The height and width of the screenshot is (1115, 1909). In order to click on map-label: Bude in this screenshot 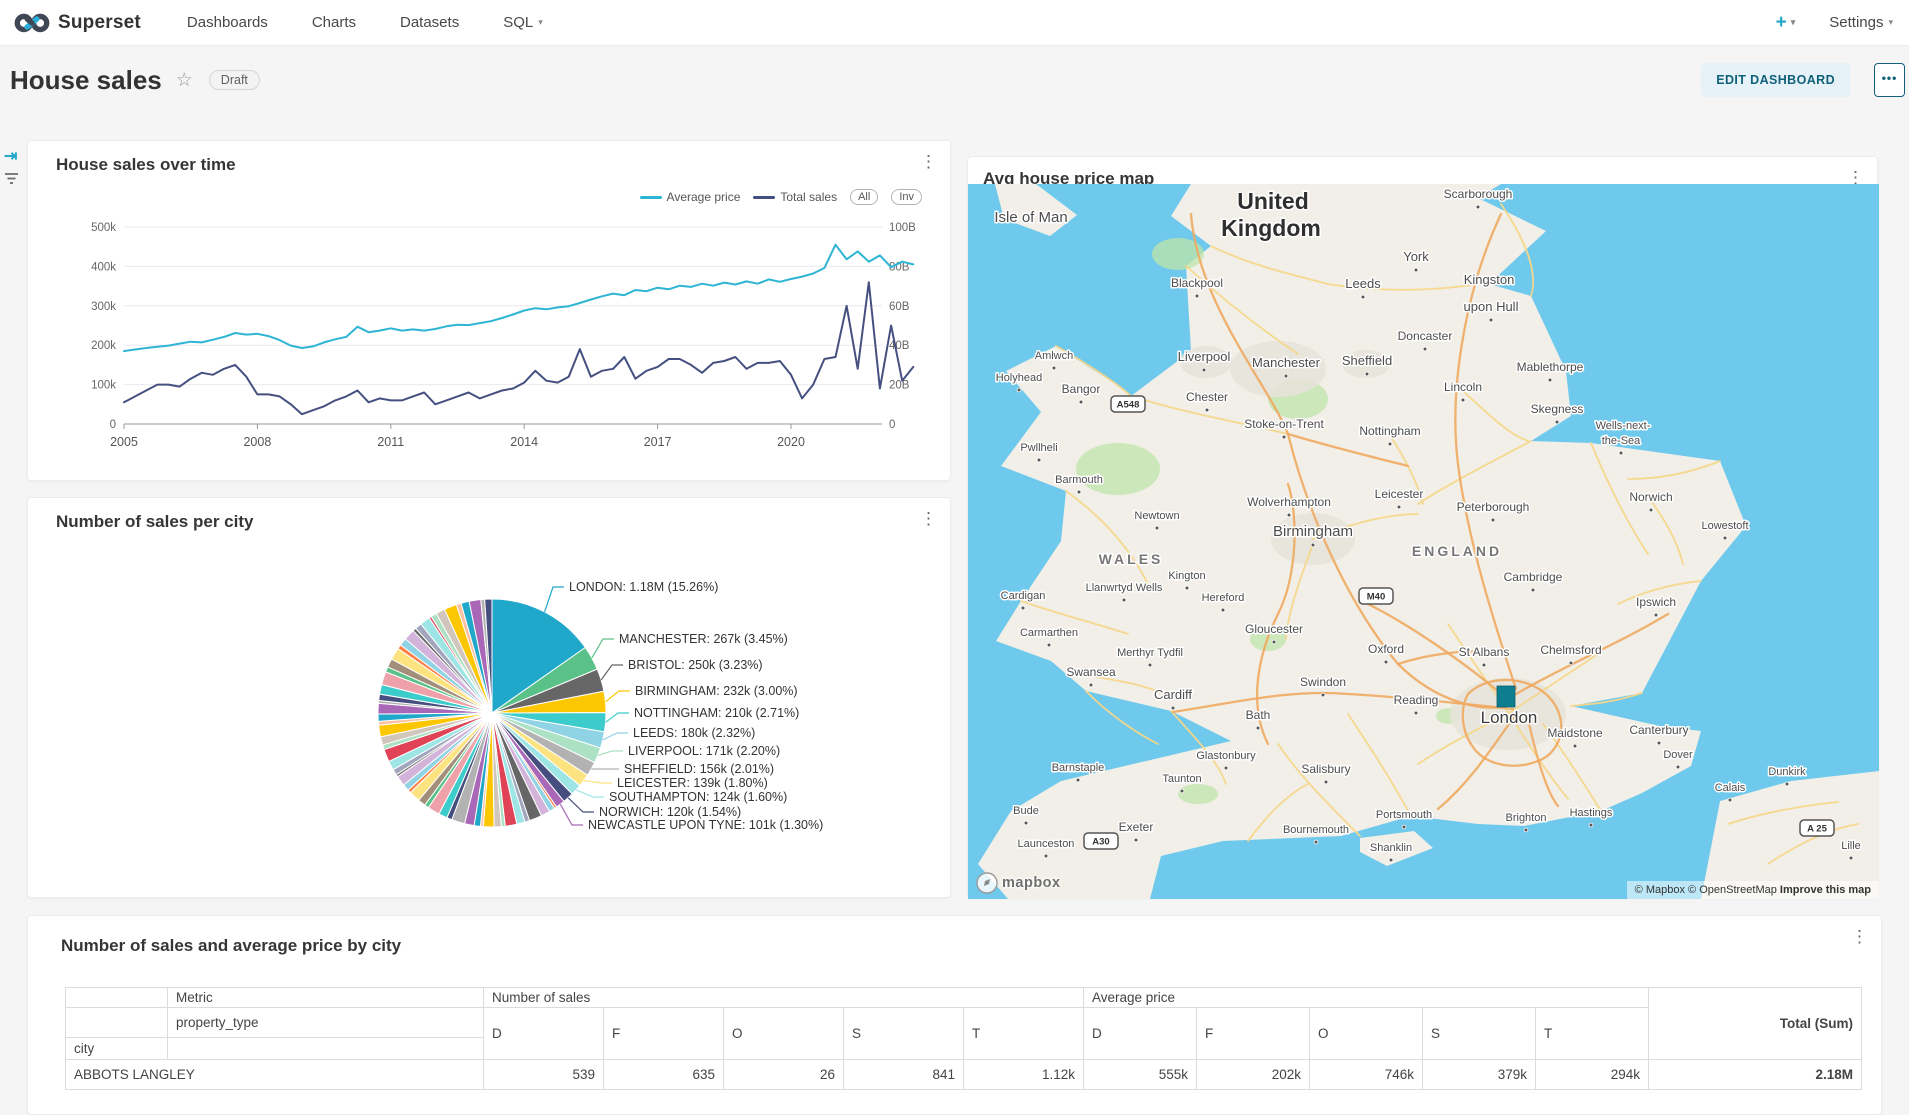, I will do `click(1026, 811)`.